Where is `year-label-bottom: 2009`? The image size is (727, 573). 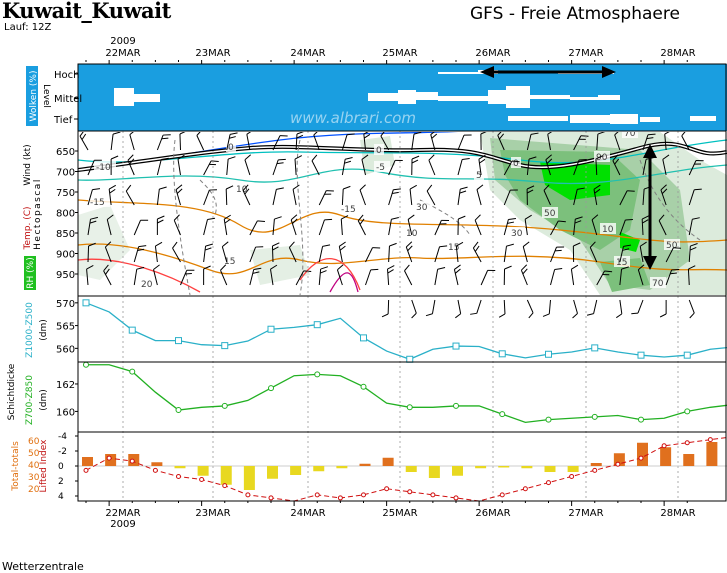 year-label-bottom: 2009 is located at coordinates (122, 524).